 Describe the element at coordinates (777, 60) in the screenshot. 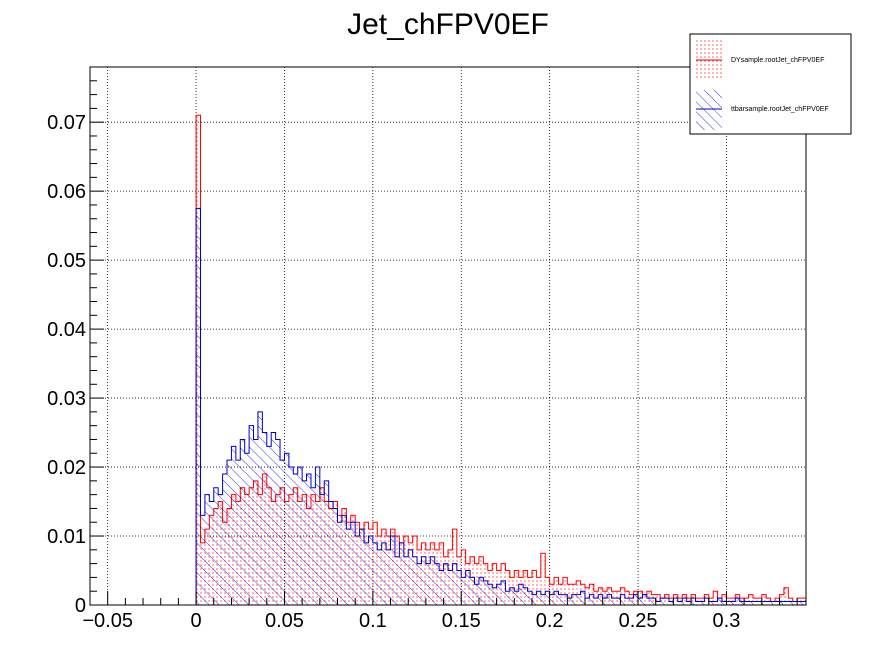

I see `legend-label-dy: DYsample.rootJet_chFPV0EF` at that location.